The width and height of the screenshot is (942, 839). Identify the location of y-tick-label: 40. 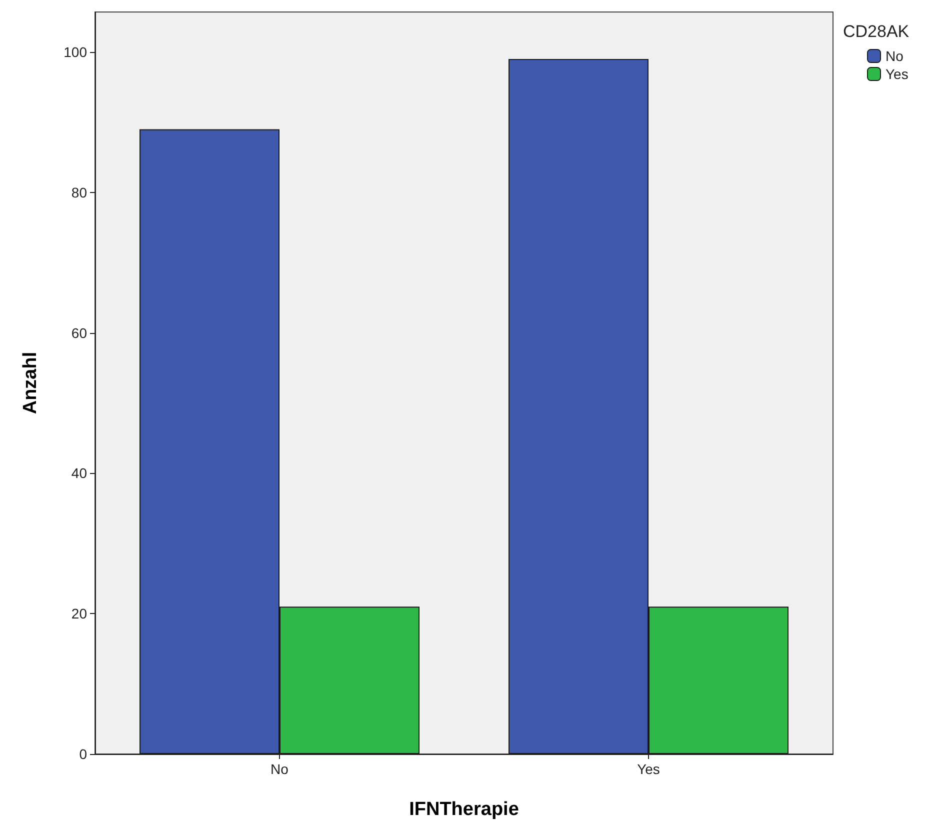
(79, 473).